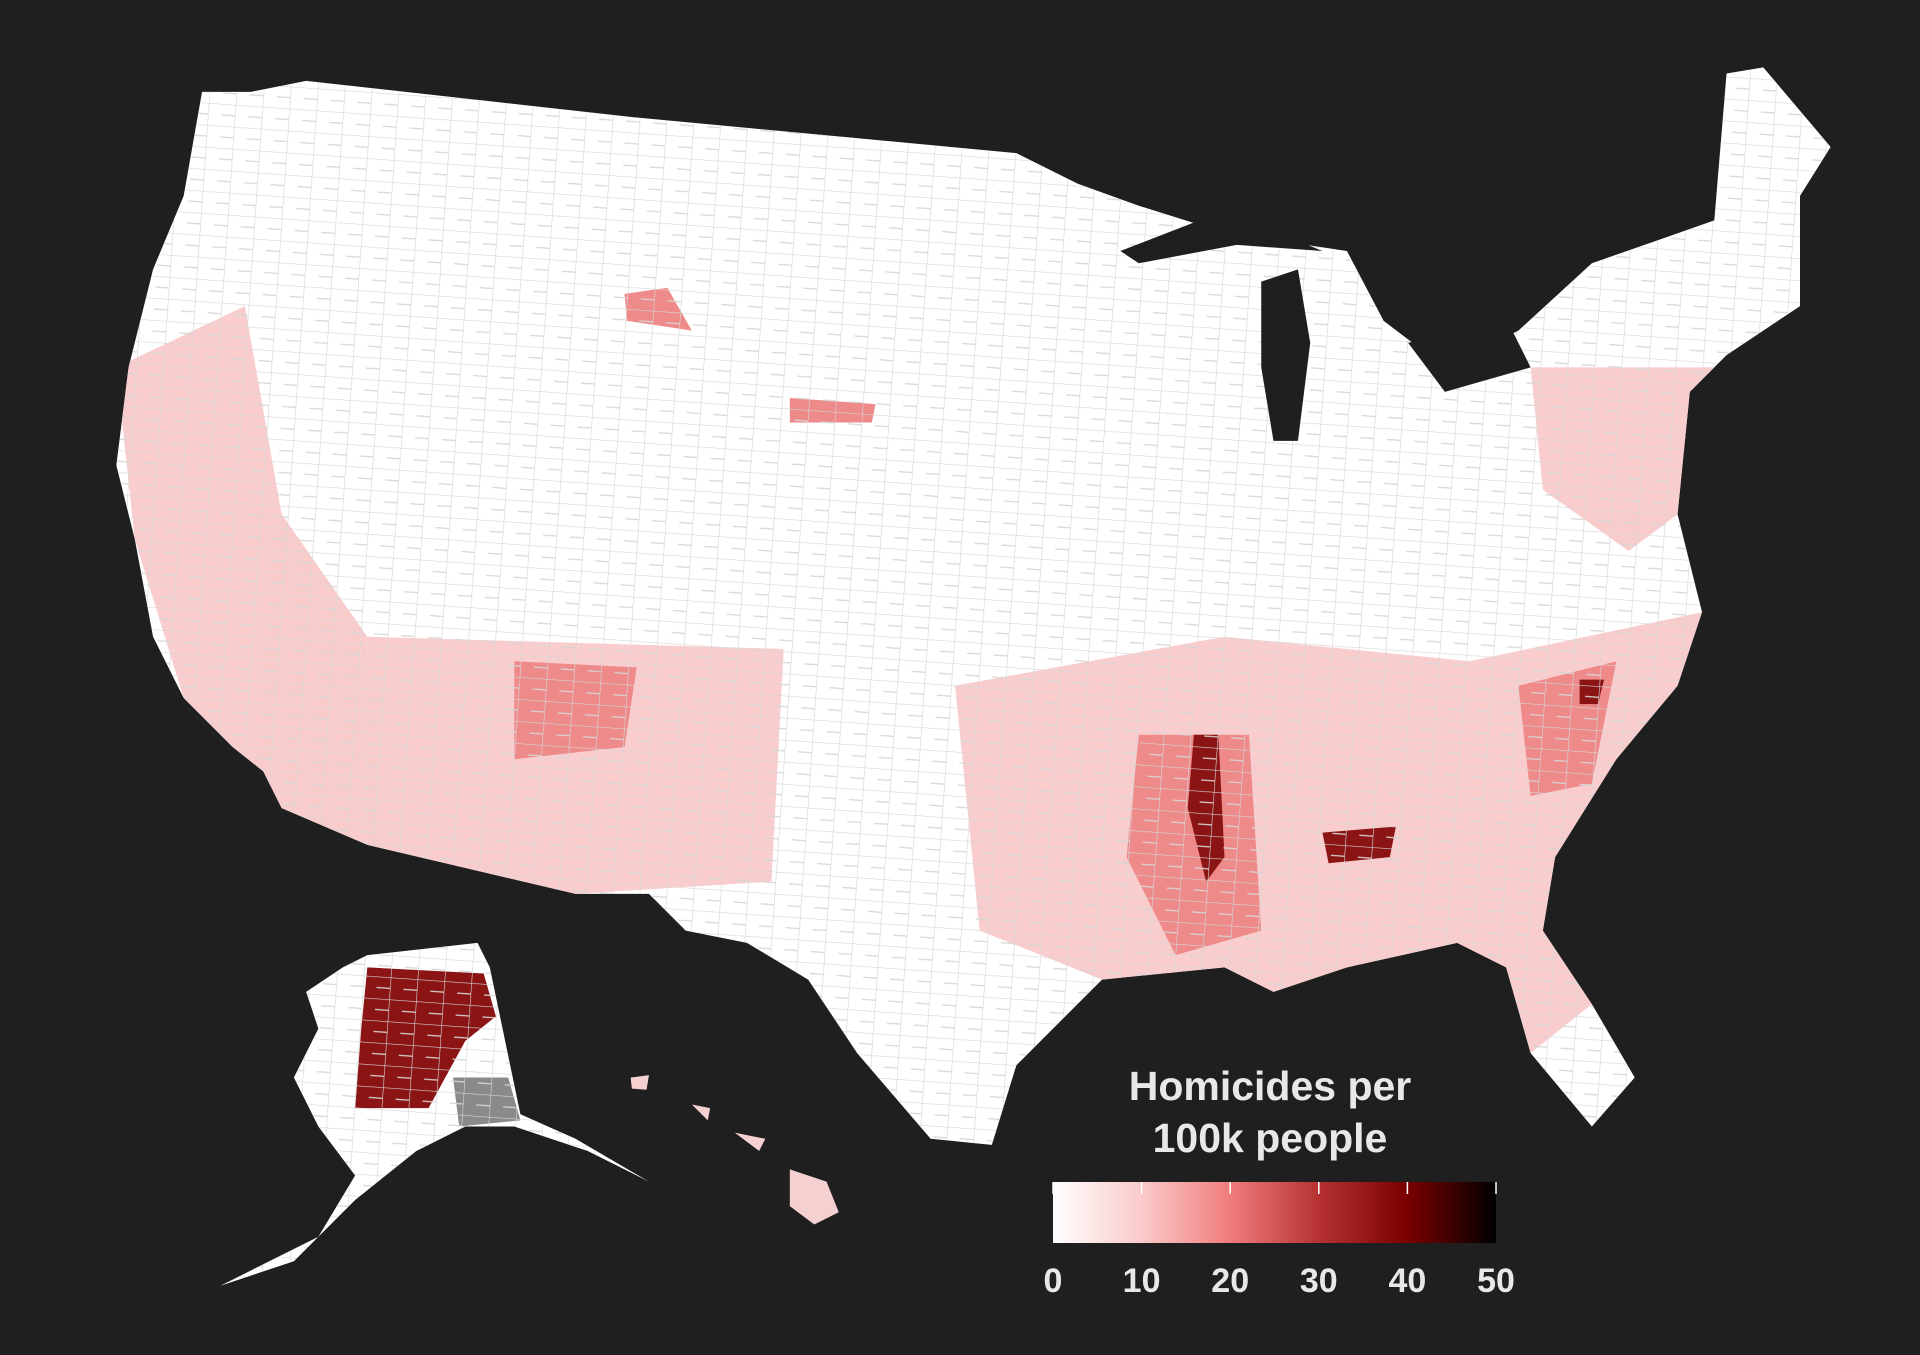 The width and height of the screenshot is (1920, 1355). I want to click on tick-label: 30, so click(1319, 1281).